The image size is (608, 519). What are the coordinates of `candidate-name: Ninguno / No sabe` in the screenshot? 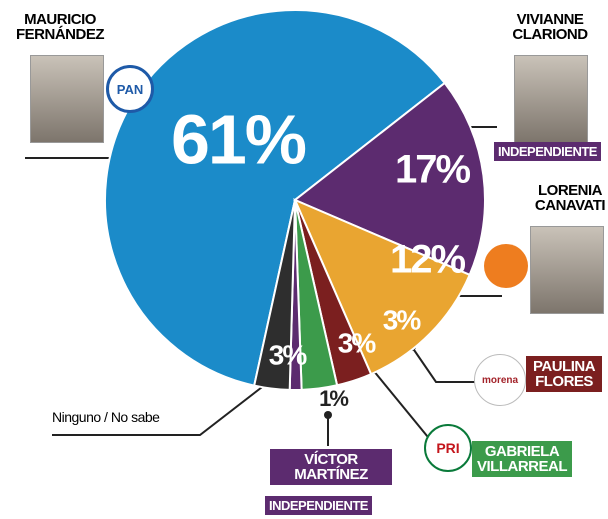 It's located at (106, 417).